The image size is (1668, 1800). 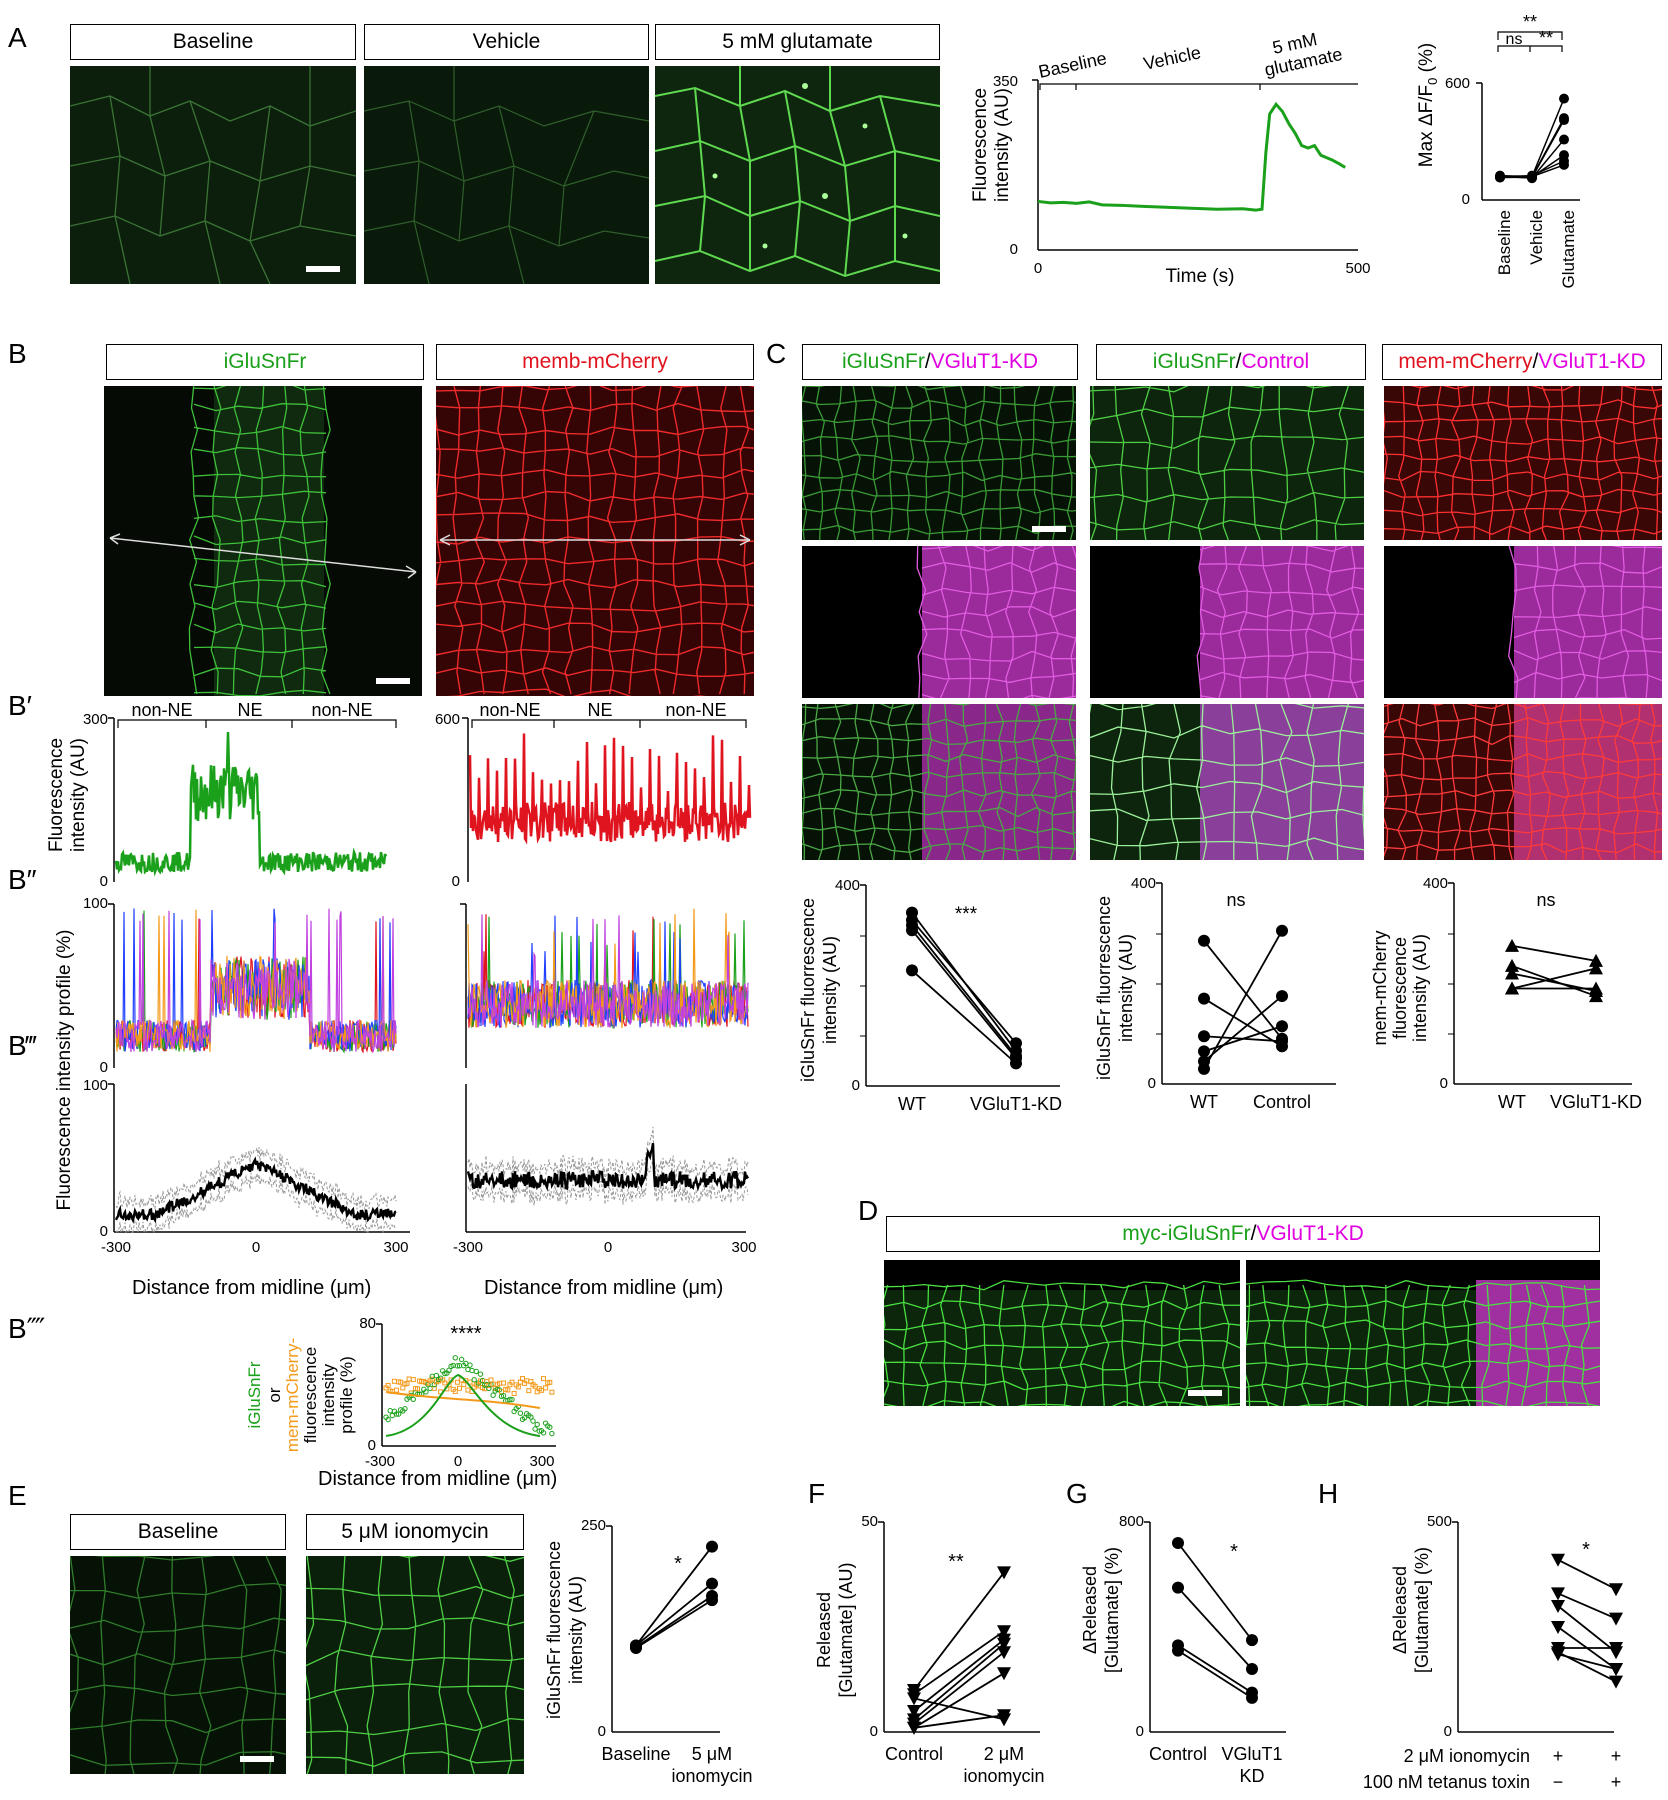 I want to click on g-cat-1: Control, so click(x=1178, y=1754).